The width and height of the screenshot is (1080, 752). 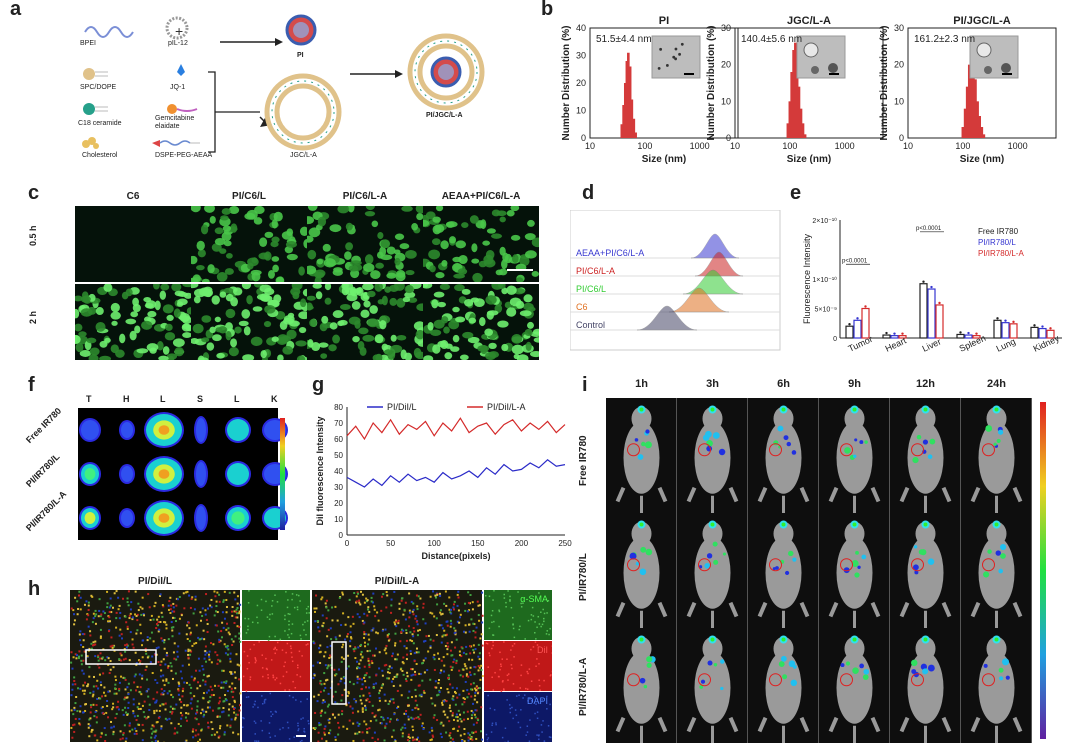 I want to click on flow-cytometry-histogram: AEAA+PI/C6/L-A PI/C6/L-A PI/C6/L C6 Control, so click(x=675, y=280).